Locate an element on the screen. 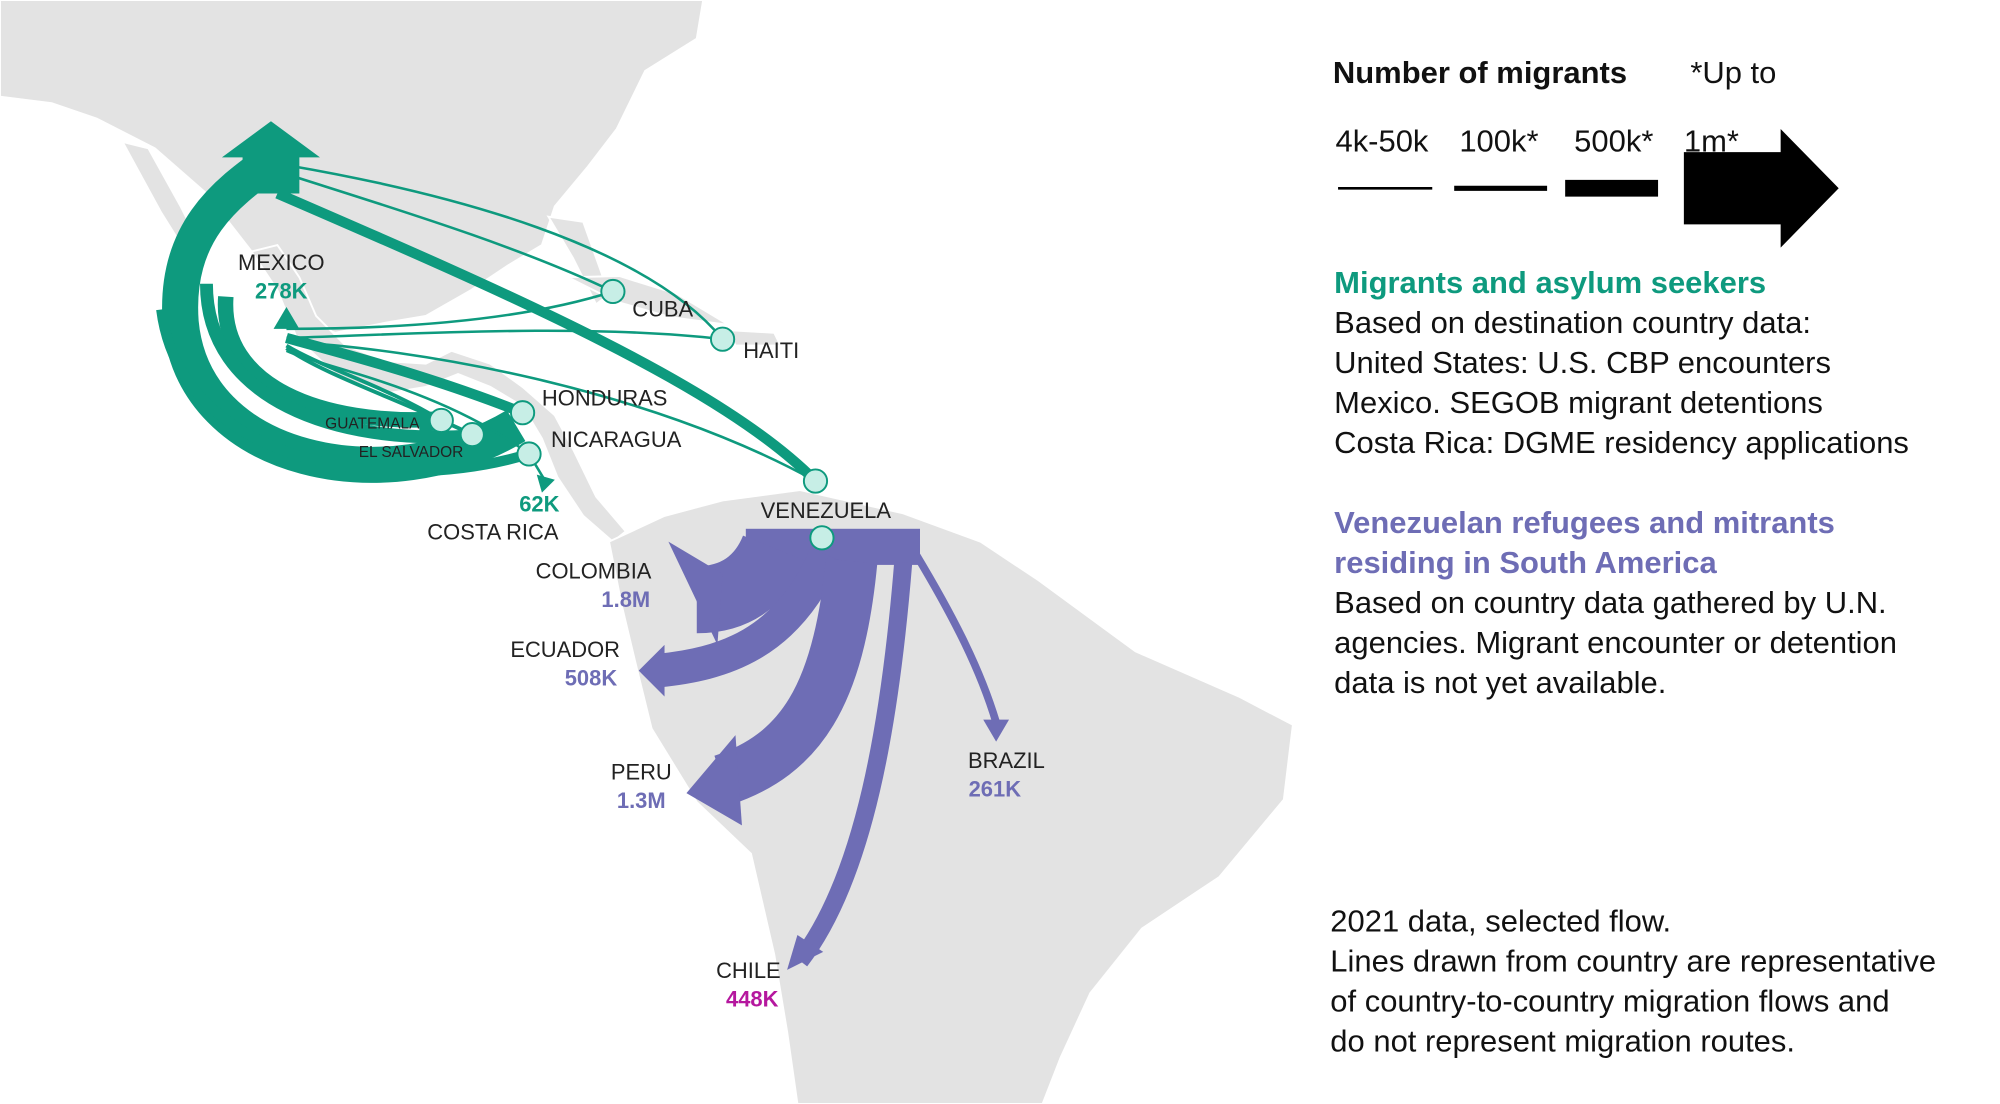 The height and width of the screenshot is (1104, 2000). mexico-central-america is located at coordinates (439, 393).